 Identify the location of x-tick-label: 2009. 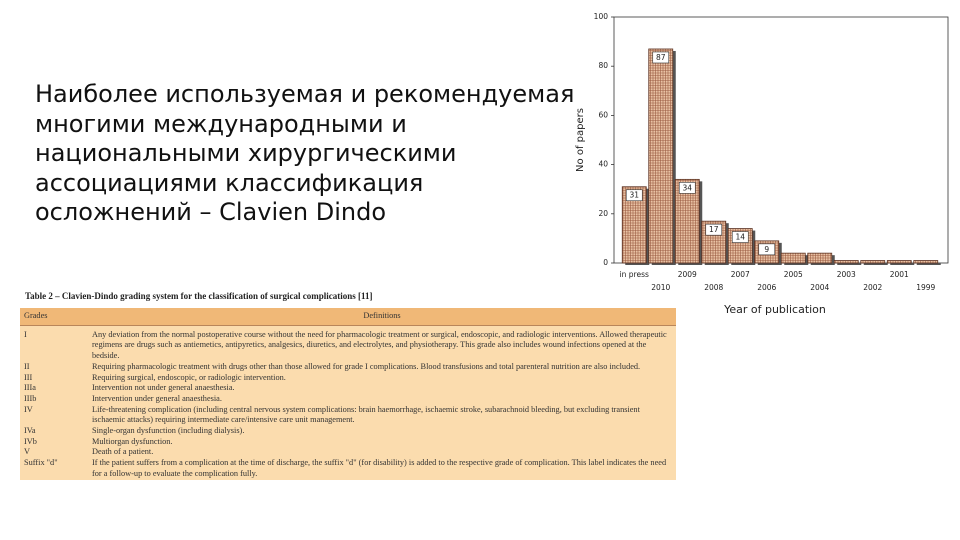
(687, 274).